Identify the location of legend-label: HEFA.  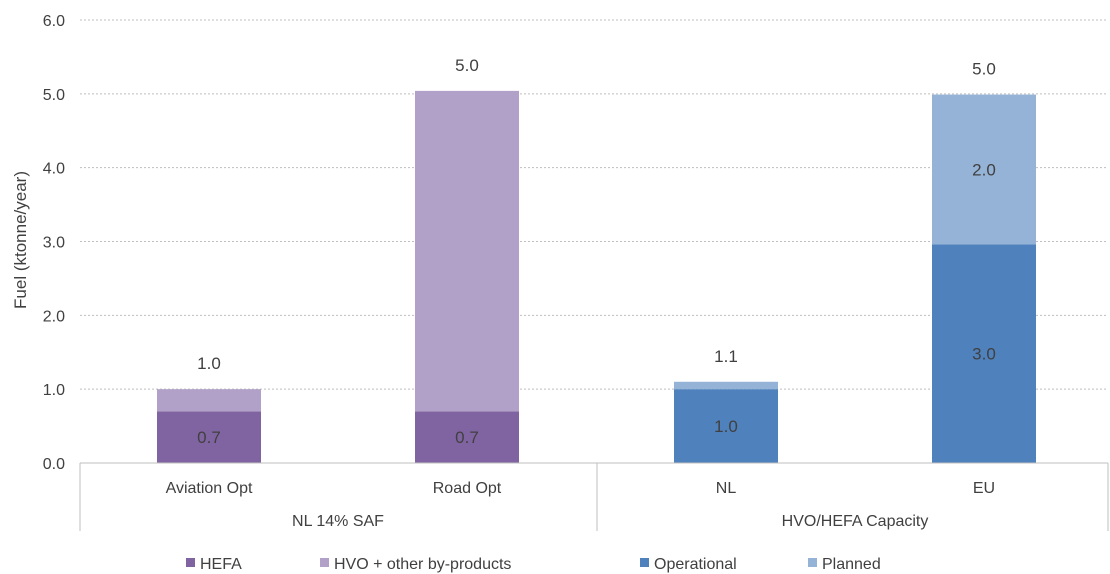
(221, 564).